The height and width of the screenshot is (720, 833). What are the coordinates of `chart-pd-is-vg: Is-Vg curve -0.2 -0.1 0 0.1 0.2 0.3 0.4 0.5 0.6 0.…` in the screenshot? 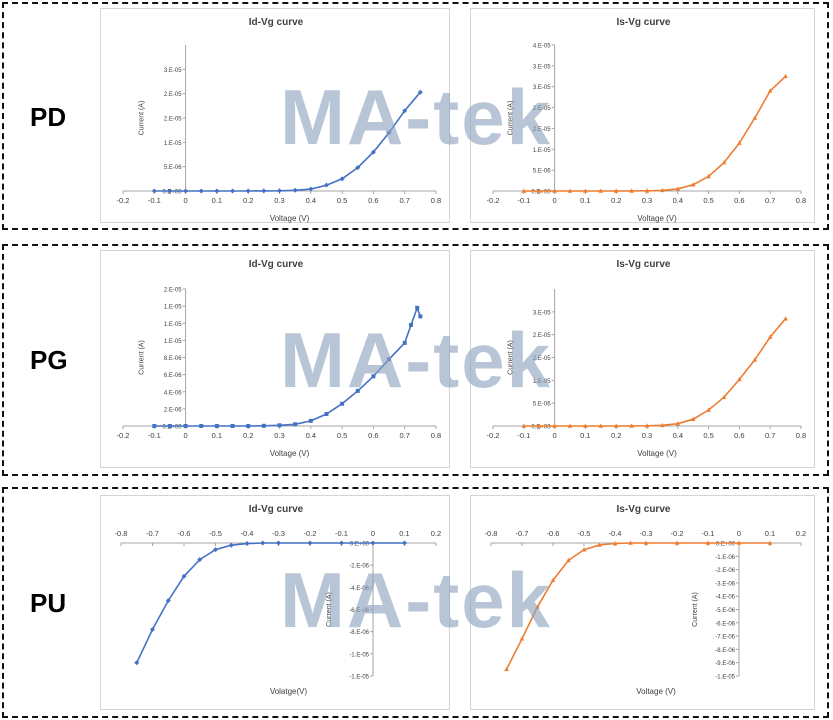 It's located at (647, 120).